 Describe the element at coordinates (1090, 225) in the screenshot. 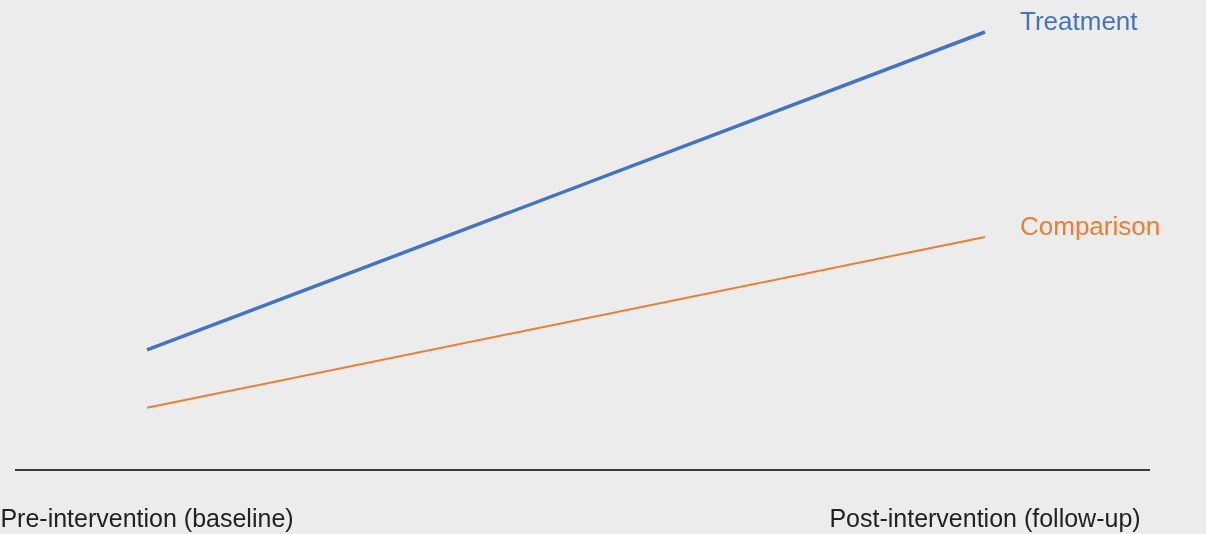

I see `series-label: Comparison` at that location.